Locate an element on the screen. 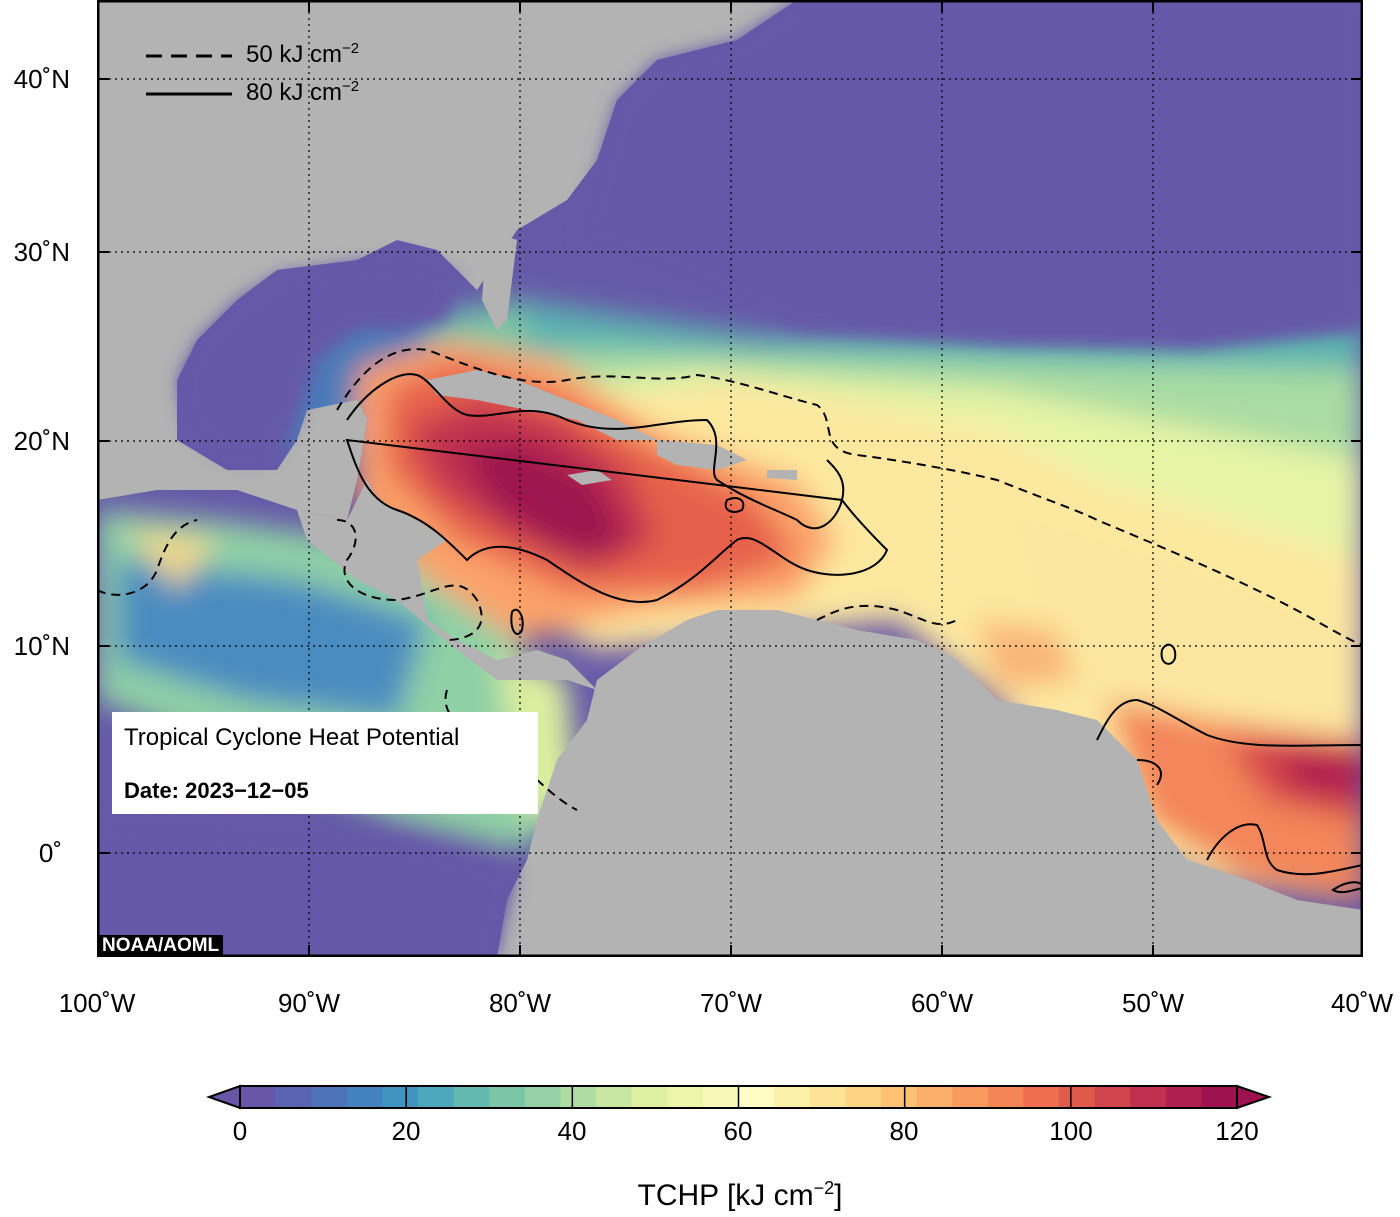  credit-badge: NOAA/AOML is located at coordinates (161, 946).